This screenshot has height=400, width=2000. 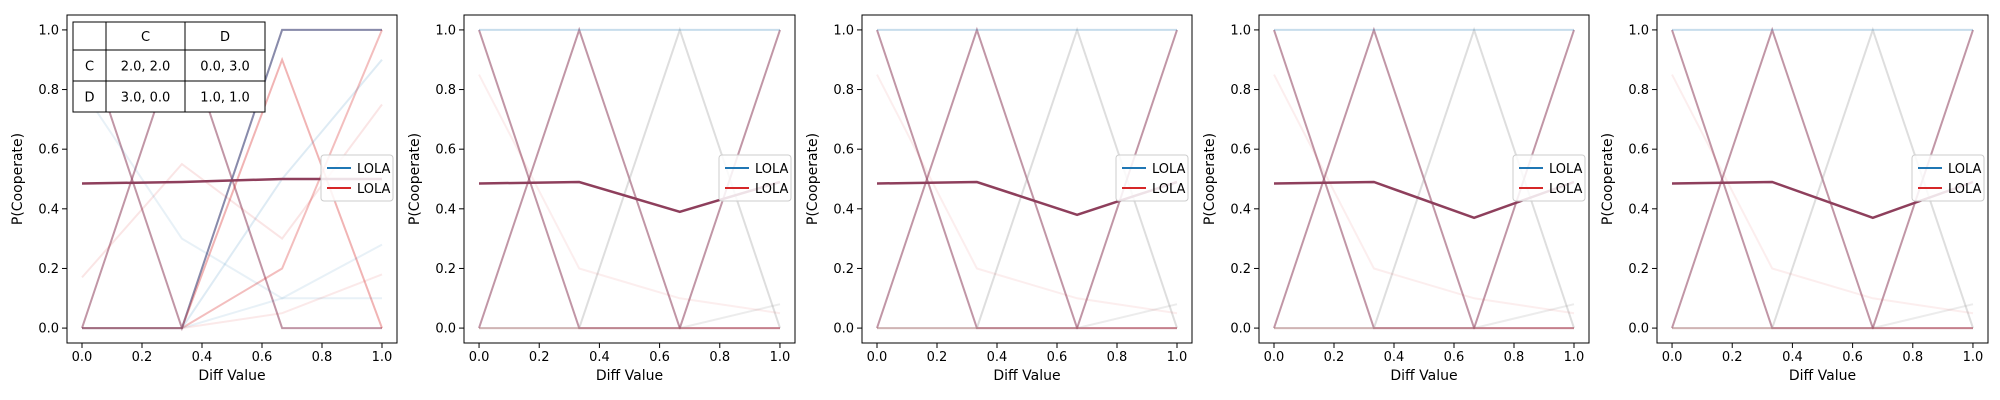 What do you see at coordinates (225, 67) in the screenshot?
I see `table-cell: 0.0, 3.0` at bounding box center [225, 67].